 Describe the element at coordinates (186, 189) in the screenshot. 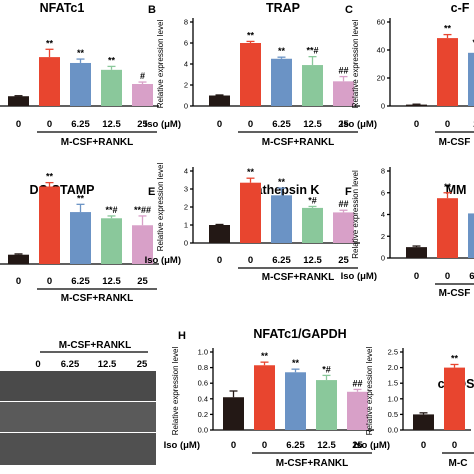

I see `y-tick-label: 3` at that location.